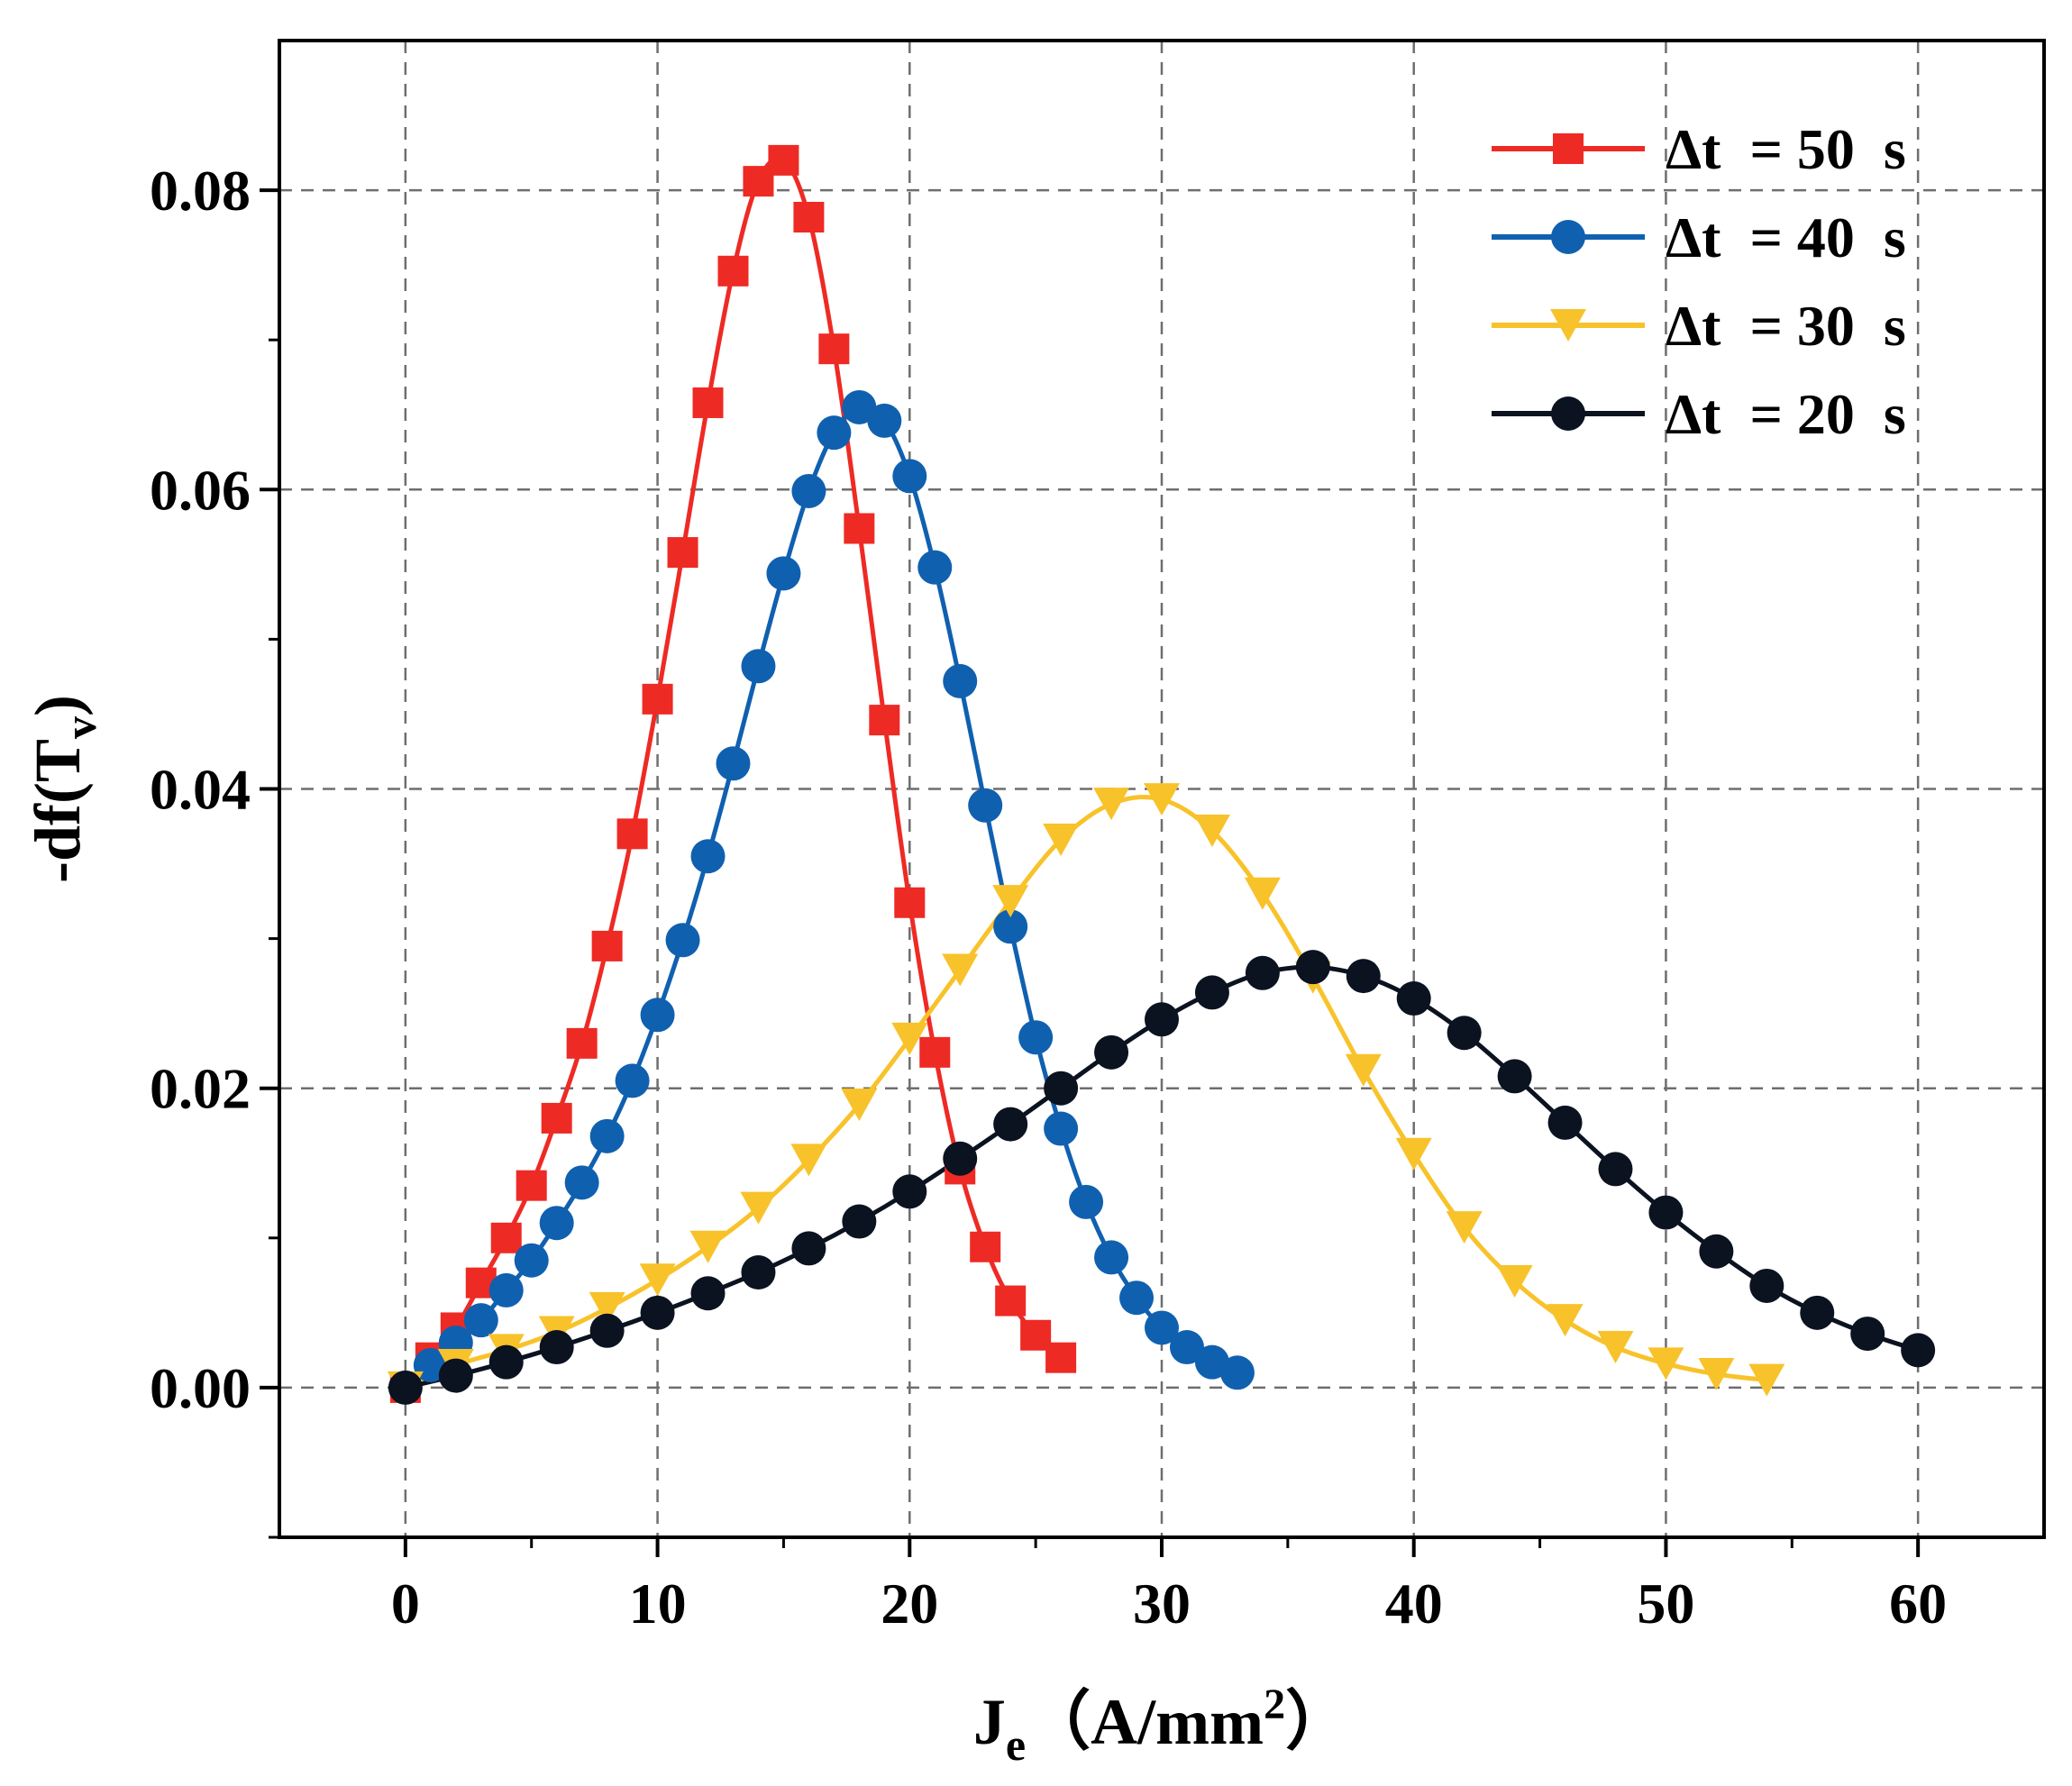 The width and height of the screenshot is (2072, 1786). What do you see at coordinates (1699, 282) in the screenshot?
I see `legend: Δt = 50 s Δt = 40 s Δt = 30 s Δt = 20 s` at bounding box center [1699, 282].